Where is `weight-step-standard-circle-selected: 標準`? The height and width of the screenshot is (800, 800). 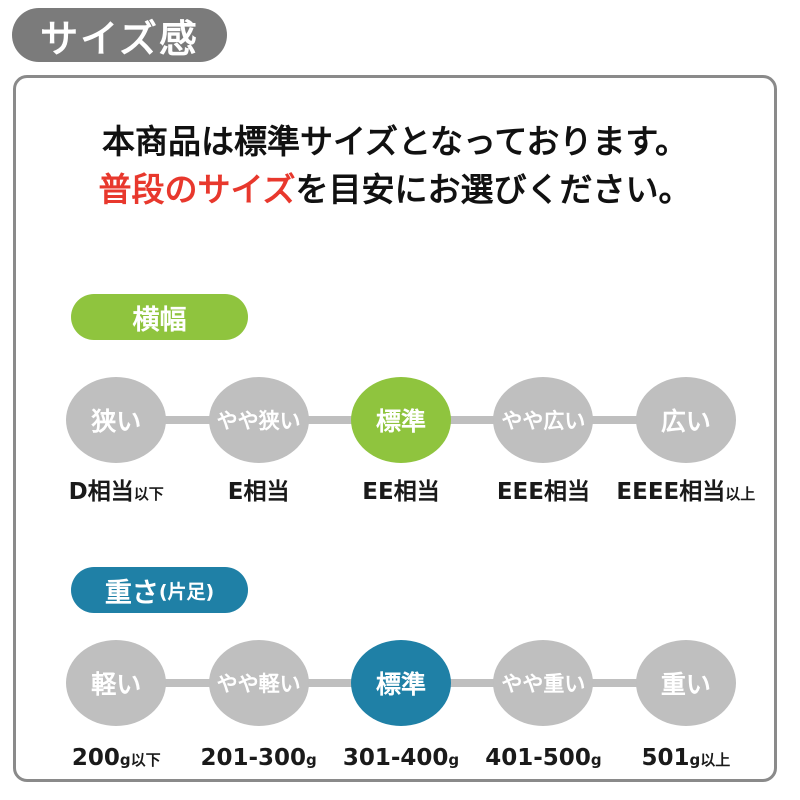
weight-step-standard-circle-selected: 標準 is located at coordinates (401, 683).